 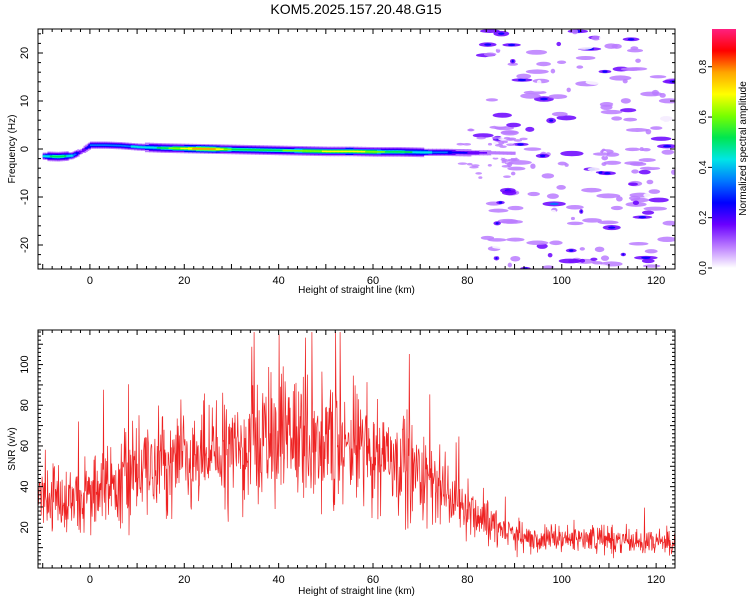 What do you see at coordinates (356, 9) in the screenshot?
I see `chart-title: KOM5.2025.157.20.48.G15` at bounding box center [356, 9].